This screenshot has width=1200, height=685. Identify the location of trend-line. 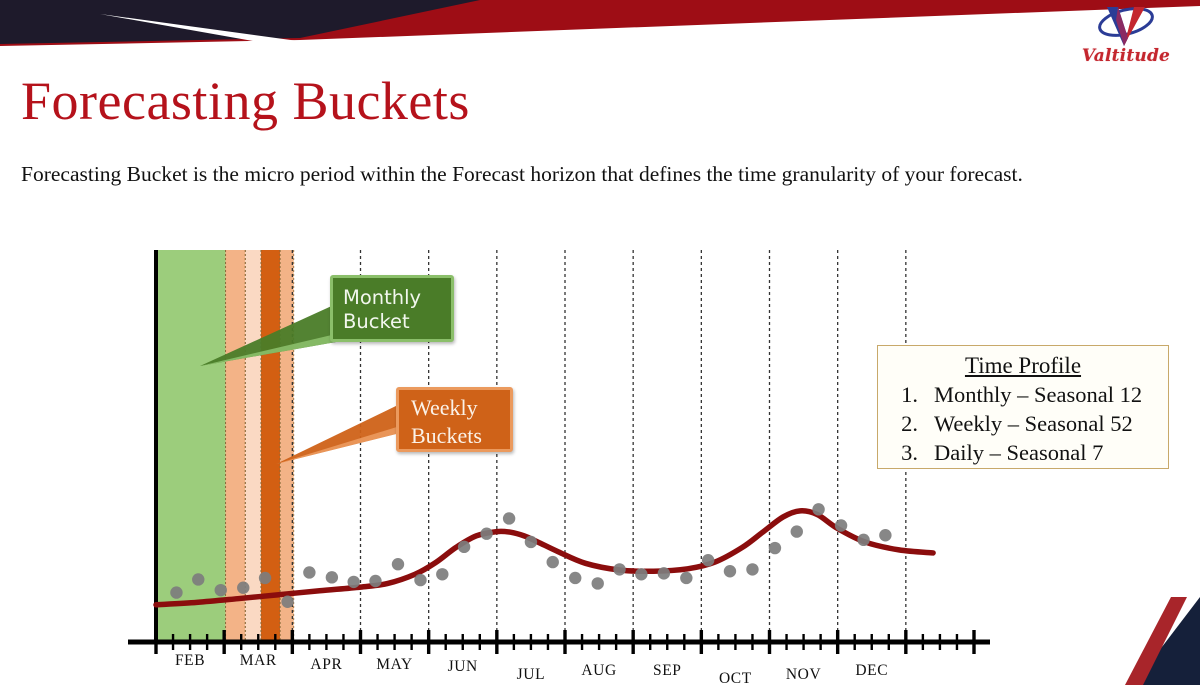
(544, 558).